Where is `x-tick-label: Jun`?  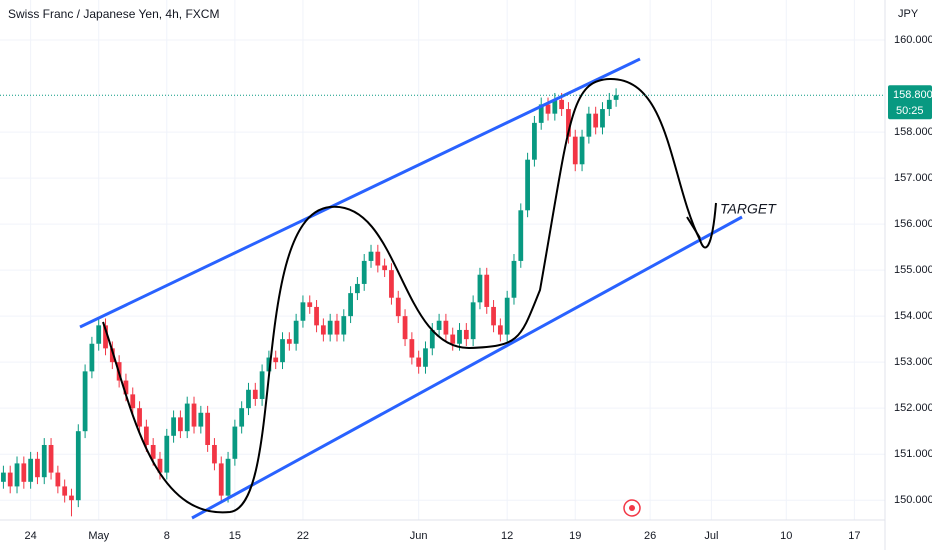 x-tick-label: Jun is located at coordinates (419, 536).